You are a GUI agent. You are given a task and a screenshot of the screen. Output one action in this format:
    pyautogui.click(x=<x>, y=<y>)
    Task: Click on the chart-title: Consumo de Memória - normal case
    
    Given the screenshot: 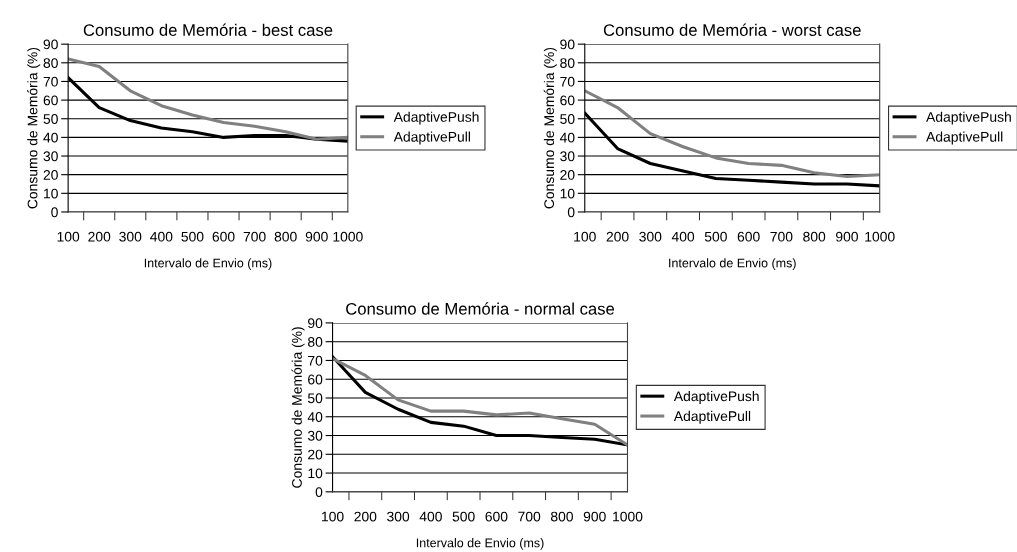 What is the action you would take?
    pyautogui.click(x=480, y=308)
    